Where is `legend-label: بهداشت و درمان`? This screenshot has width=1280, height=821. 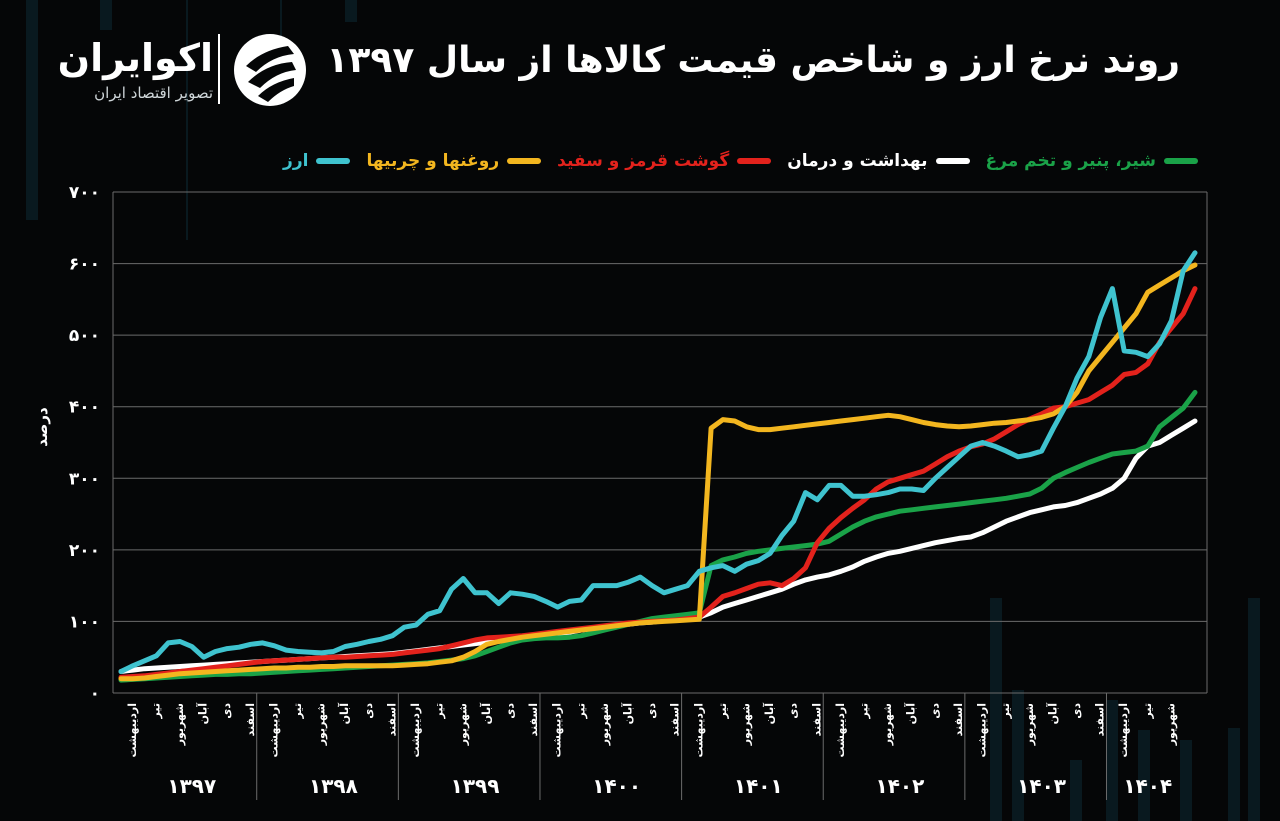
legend-label: بهداشت و درمان is located at coordinates (857, 161).